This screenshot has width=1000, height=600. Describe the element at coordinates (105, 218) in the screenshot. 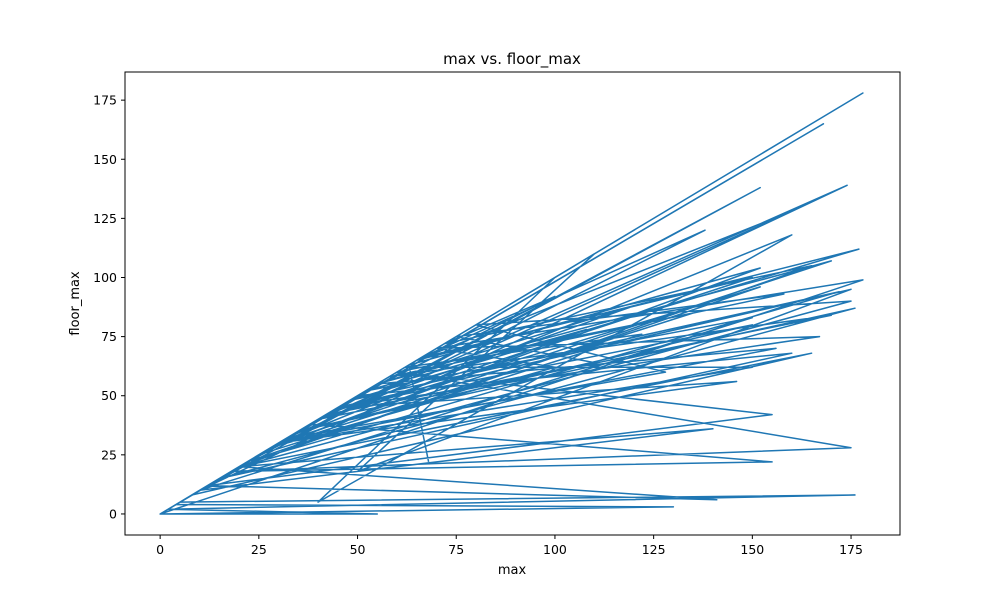

I see `y-tick-label: 125` at that location.